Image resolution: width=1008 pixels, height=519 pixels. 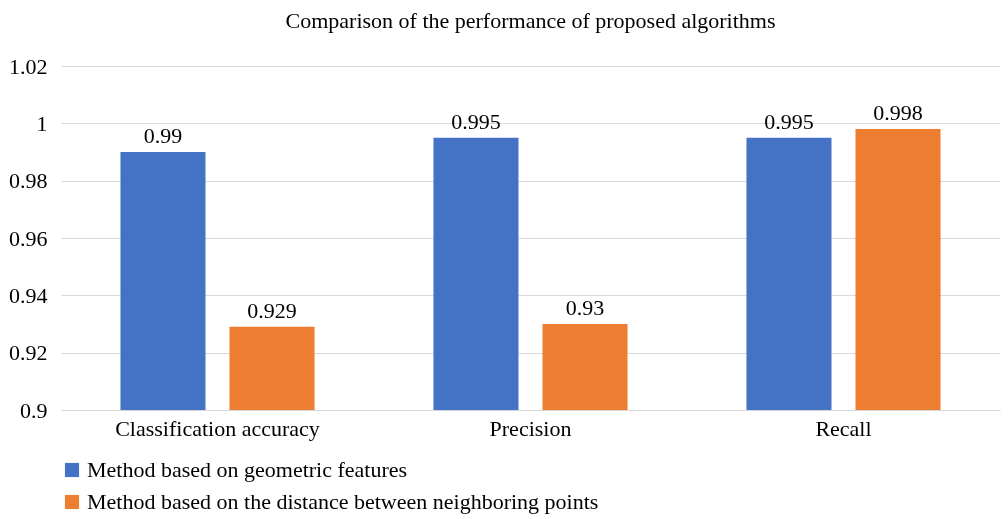 What do you see at coordinates (28, 353) in the screenshot?
I see `y-tick-label: 0.92` at bounding box center [28, 353].